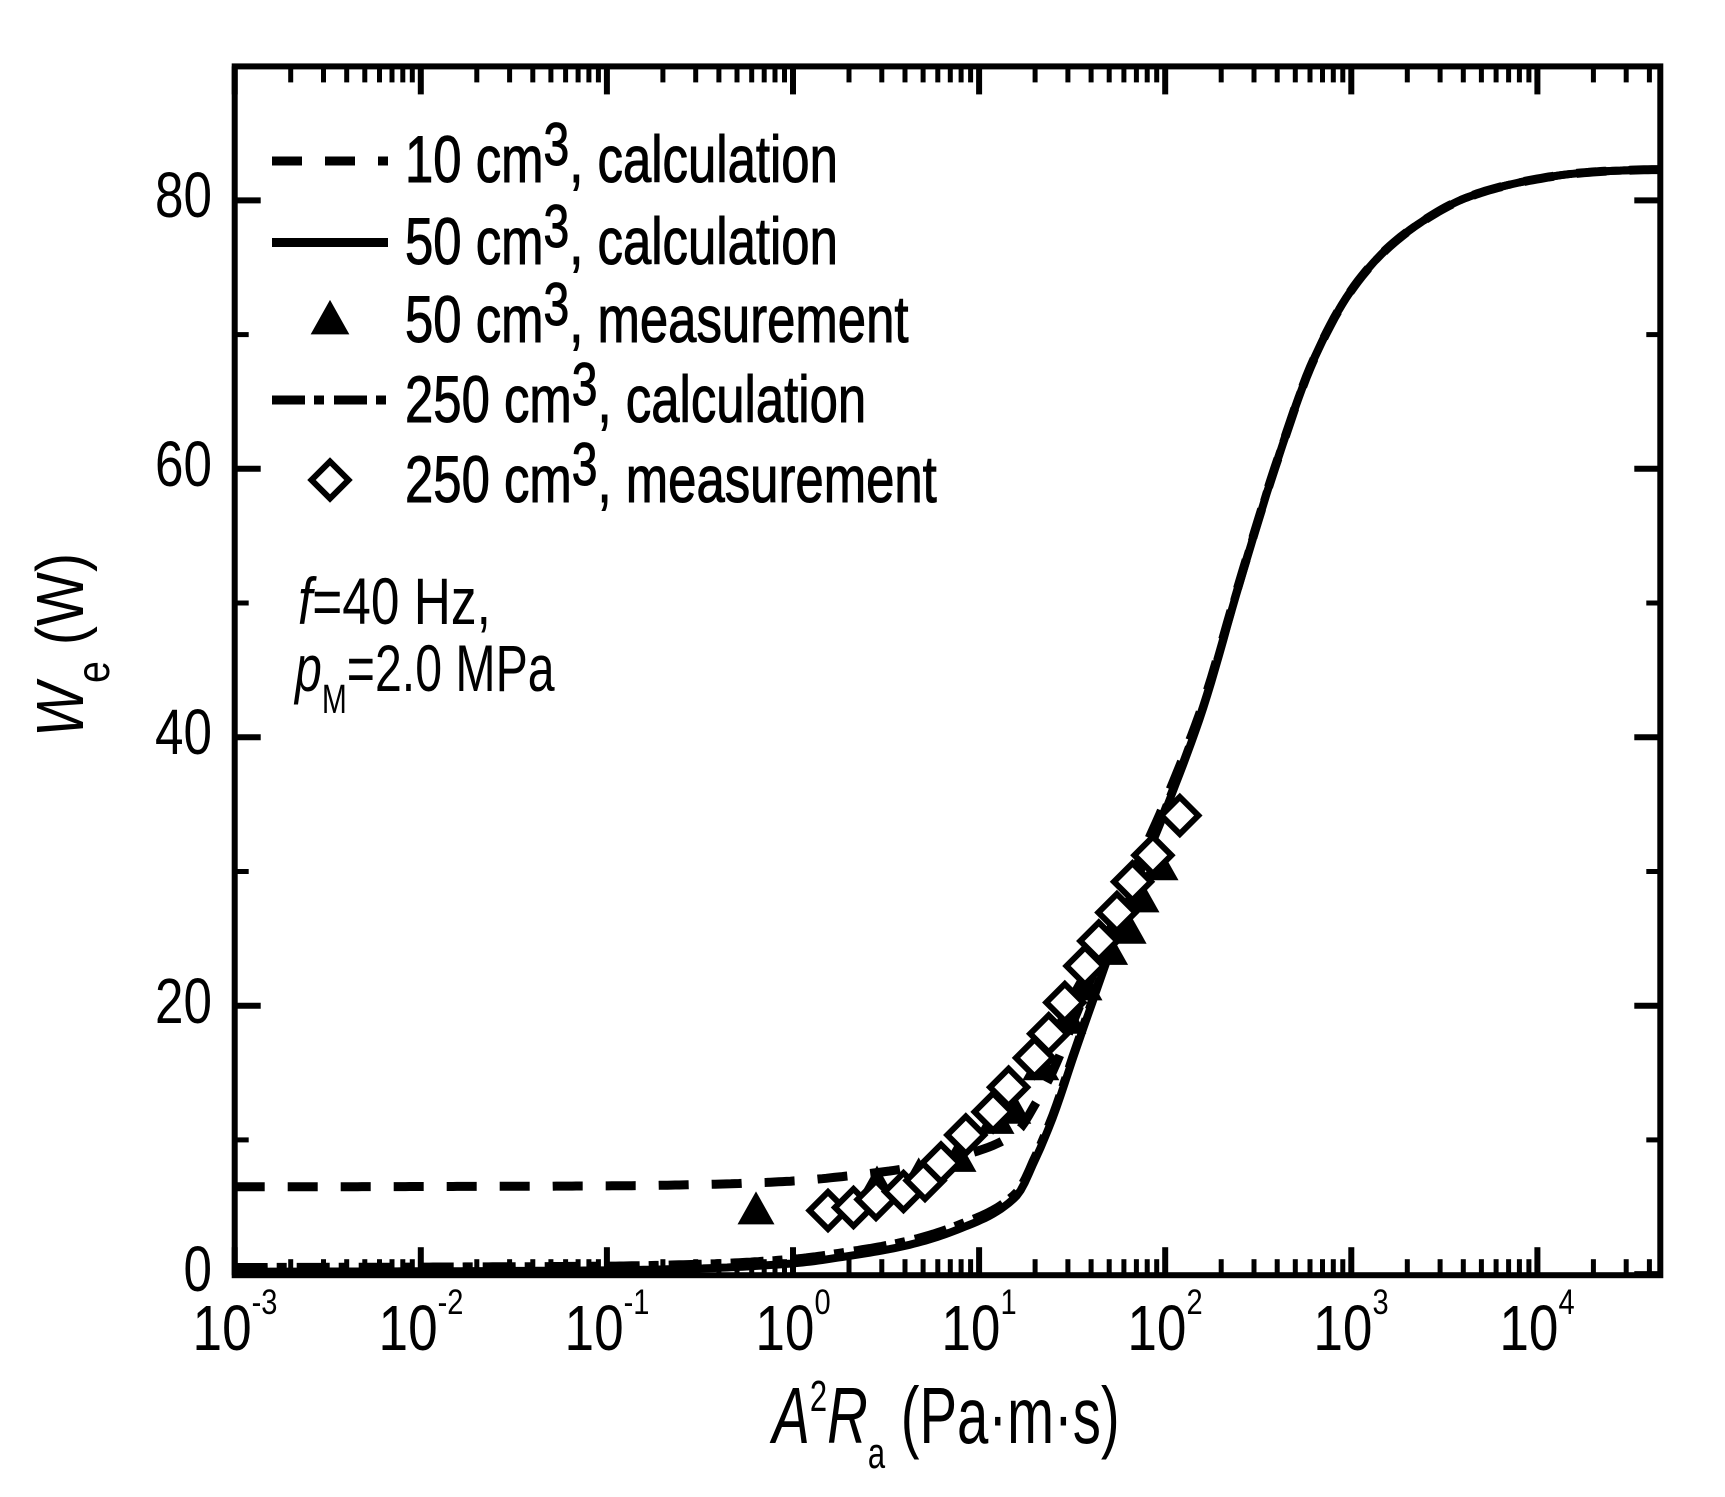 The image size is (1725, 1497). Describe the element at coordinates (183, 733) in the screenshot. I see `svg-text: 40` at that location.